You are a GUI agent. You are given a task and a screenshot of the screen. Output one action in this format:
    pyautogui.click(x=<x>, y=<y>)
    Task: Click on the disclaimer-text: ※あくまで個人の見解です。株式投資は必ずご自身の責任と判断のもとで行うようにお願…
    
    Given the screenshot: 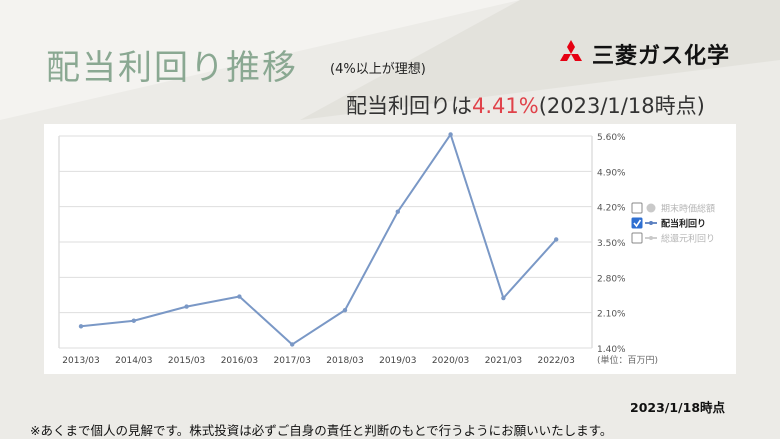 What is the action you would take?
    pyautogui.click(x=321, y=430)
    